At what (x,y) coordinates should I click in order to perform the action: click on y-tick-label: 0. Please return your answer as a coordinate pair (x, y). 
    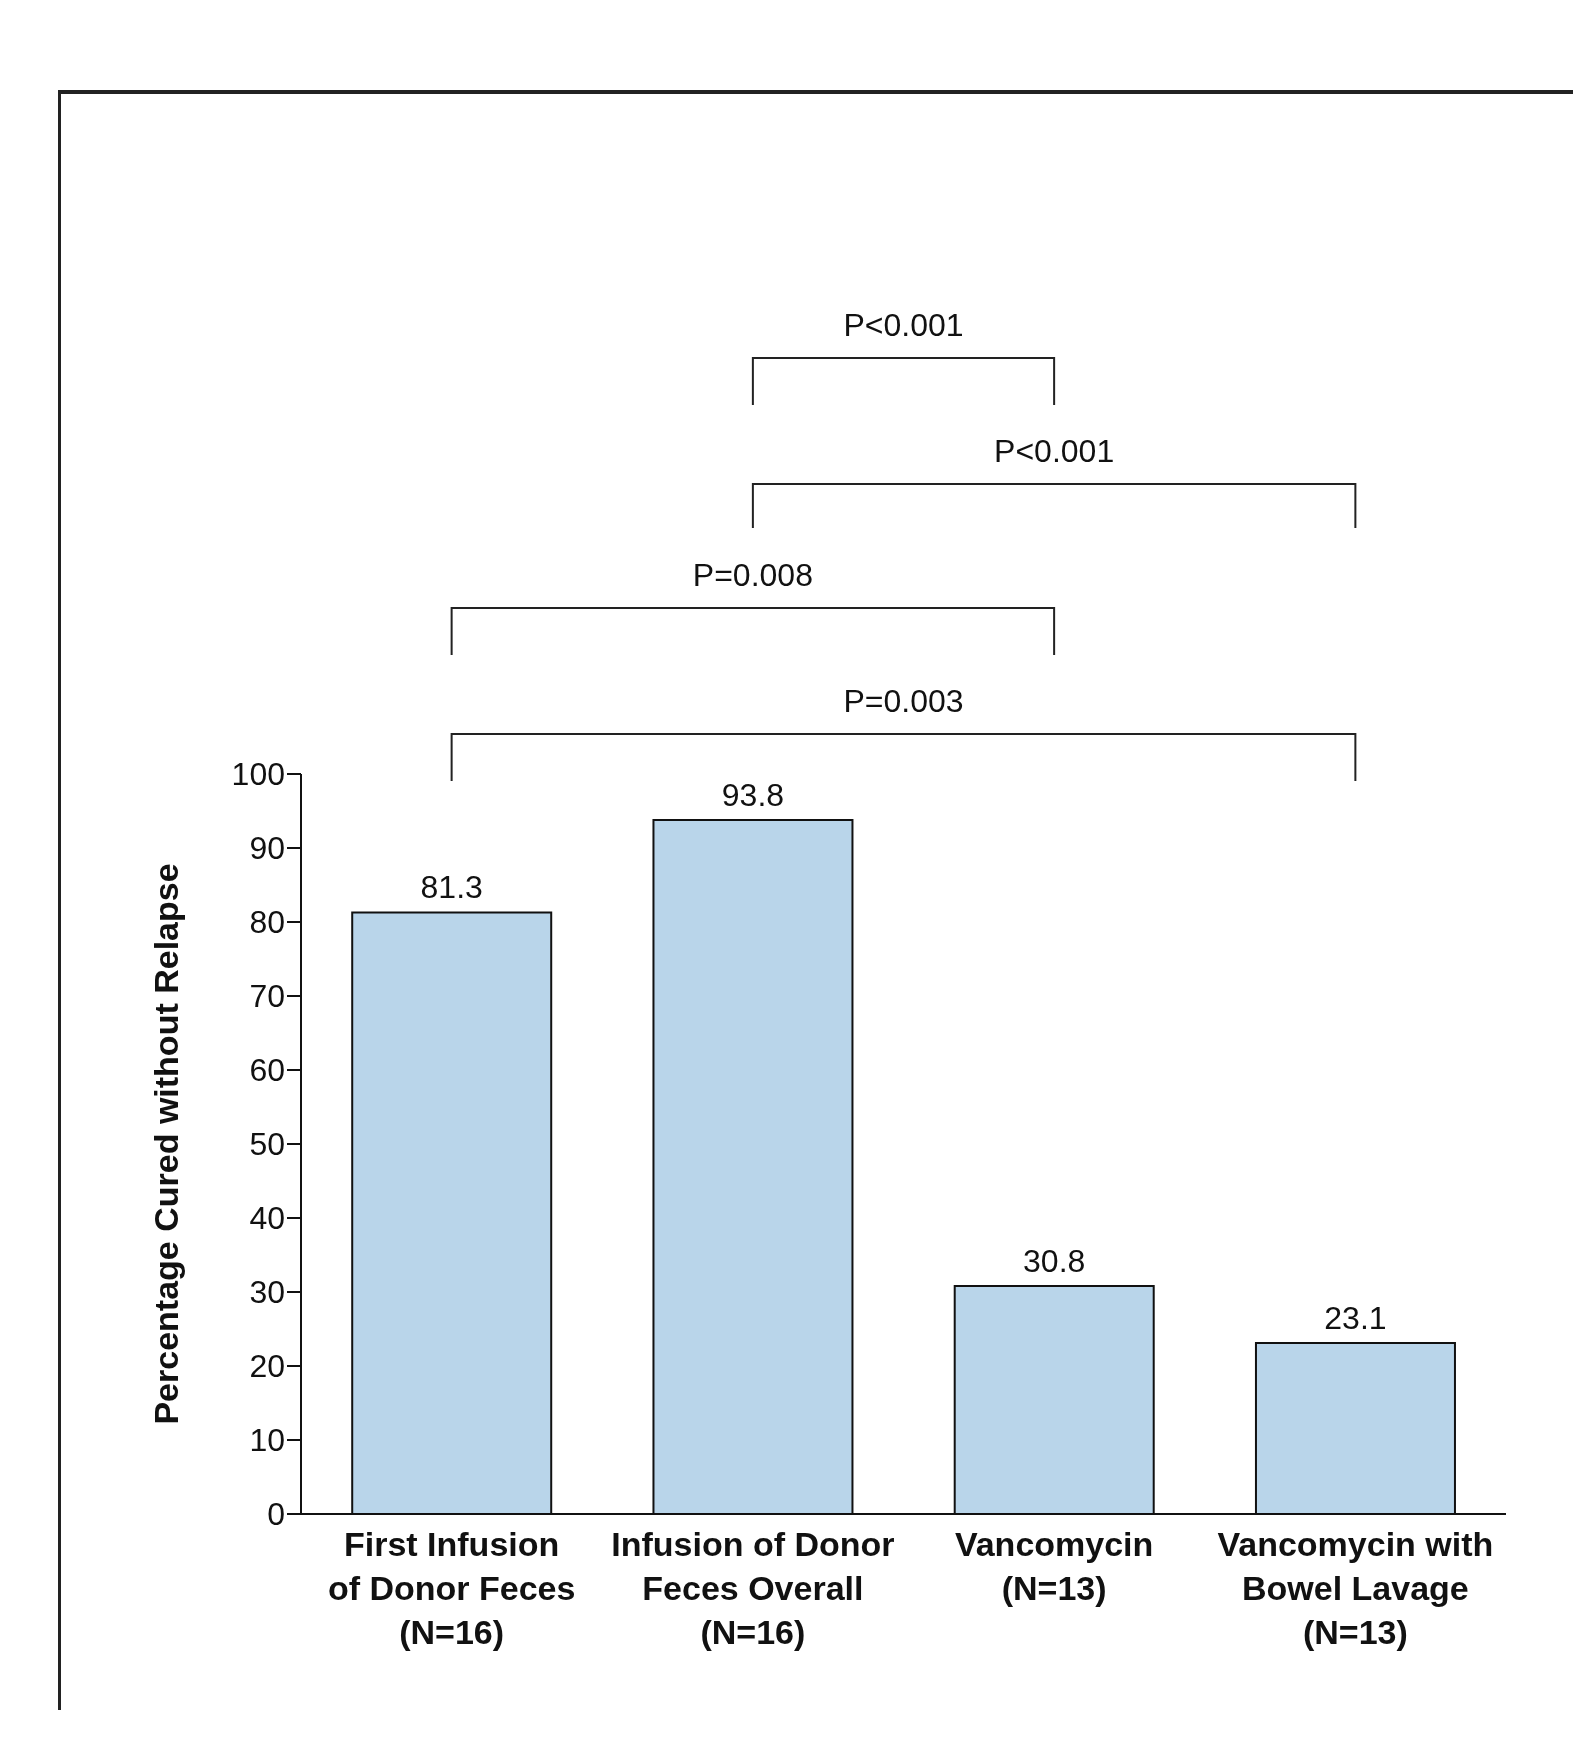
    Looking at the image, I should click on (276, 1514).